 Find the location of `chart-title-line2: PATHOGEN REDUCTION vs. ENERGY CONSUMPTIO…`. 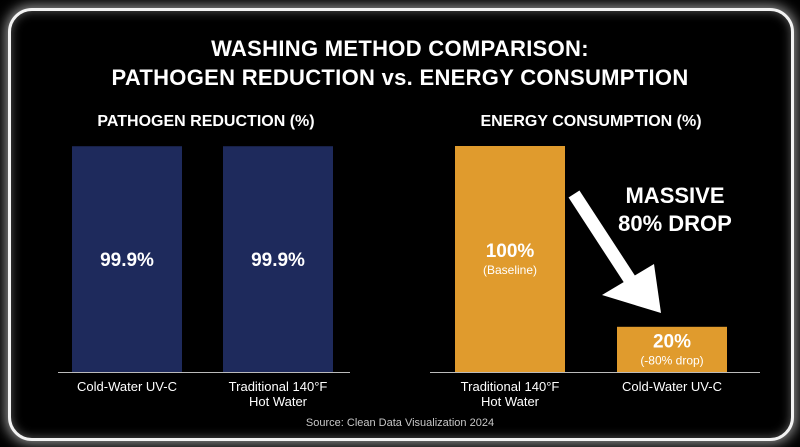

chart-title-line2: PATHOGEN REDUCTION vs. ENERGY CONSUMPTIO… is located at coordinates (400, 77).